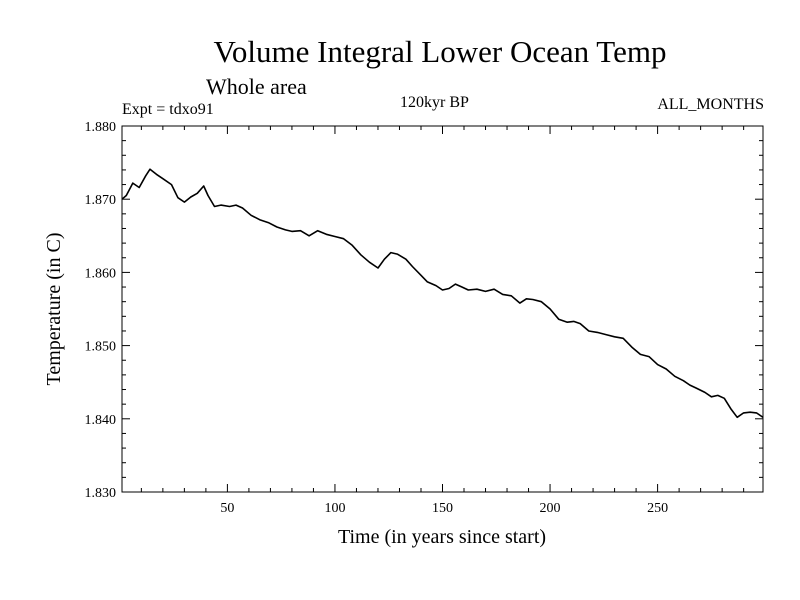  Describe the element at coordinates (334, 508) in the screenshot. I see `x-tick-label: 100` at that location.